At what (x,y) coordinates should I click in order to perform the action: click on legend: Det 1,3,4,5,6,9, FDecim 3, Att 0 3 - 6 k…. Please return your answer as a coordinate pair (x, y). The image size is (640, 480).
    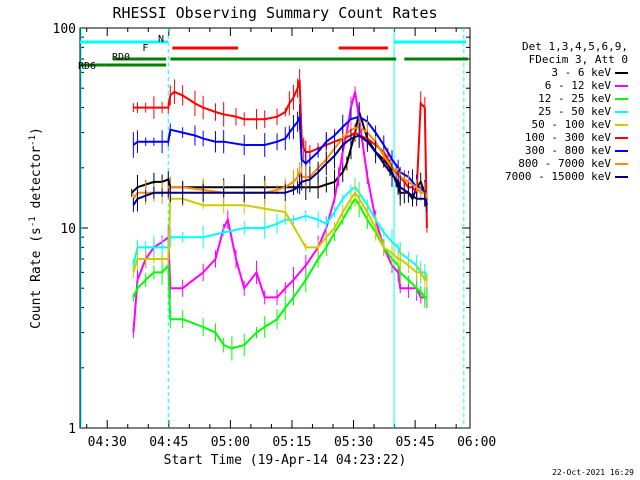
    Looking at the image, I should click on (566, 111).